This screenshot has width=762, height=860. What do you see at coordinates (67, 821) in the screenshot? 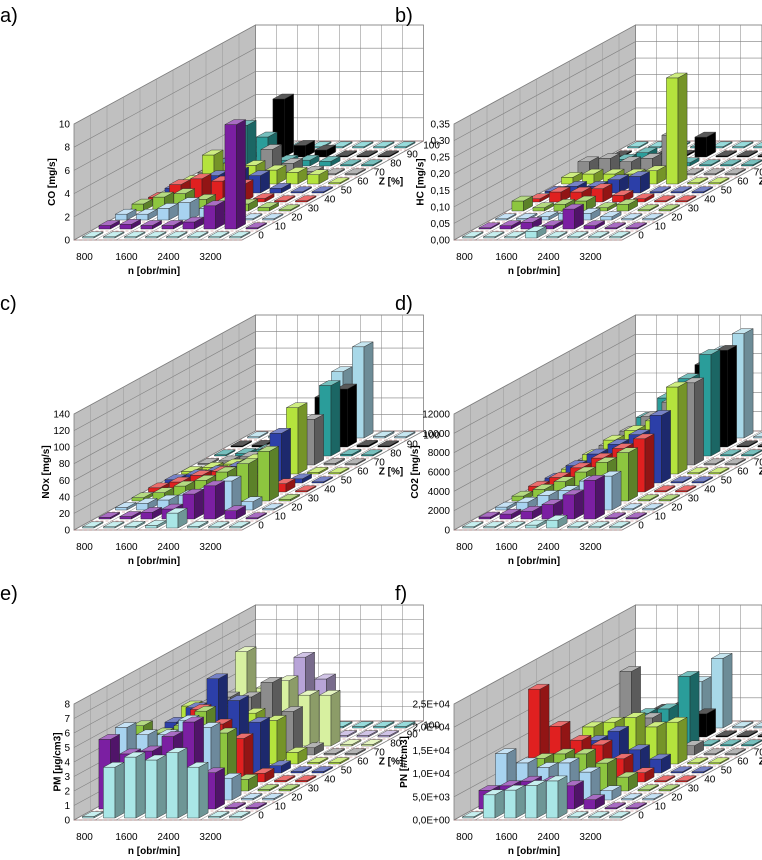
I see `y-tick-label: 0` at bounding box center [67, 821].